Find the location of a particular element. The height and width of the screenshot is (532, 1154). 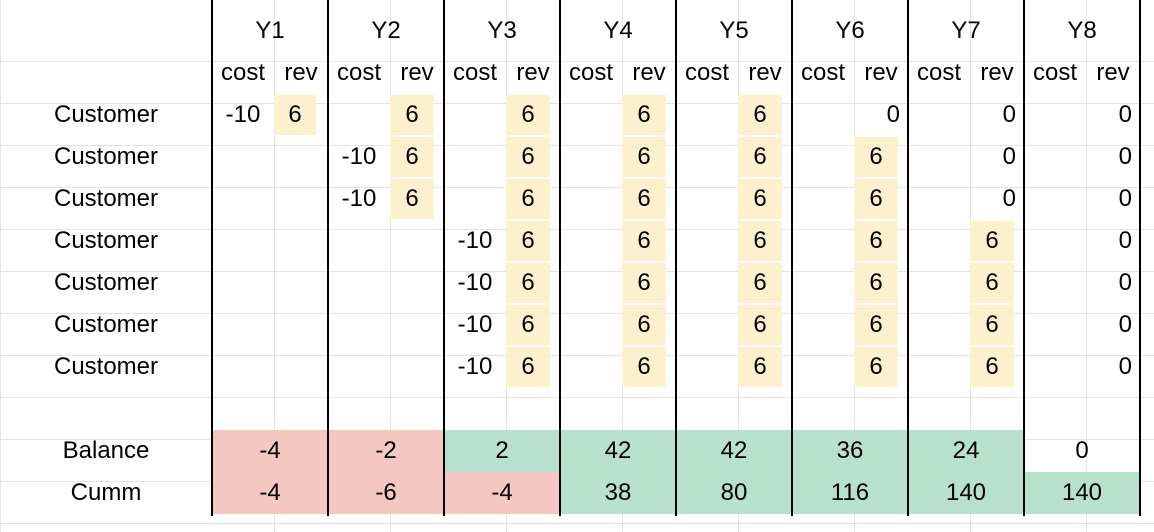

year-header: Y1 is located at coordinates (270, 30).